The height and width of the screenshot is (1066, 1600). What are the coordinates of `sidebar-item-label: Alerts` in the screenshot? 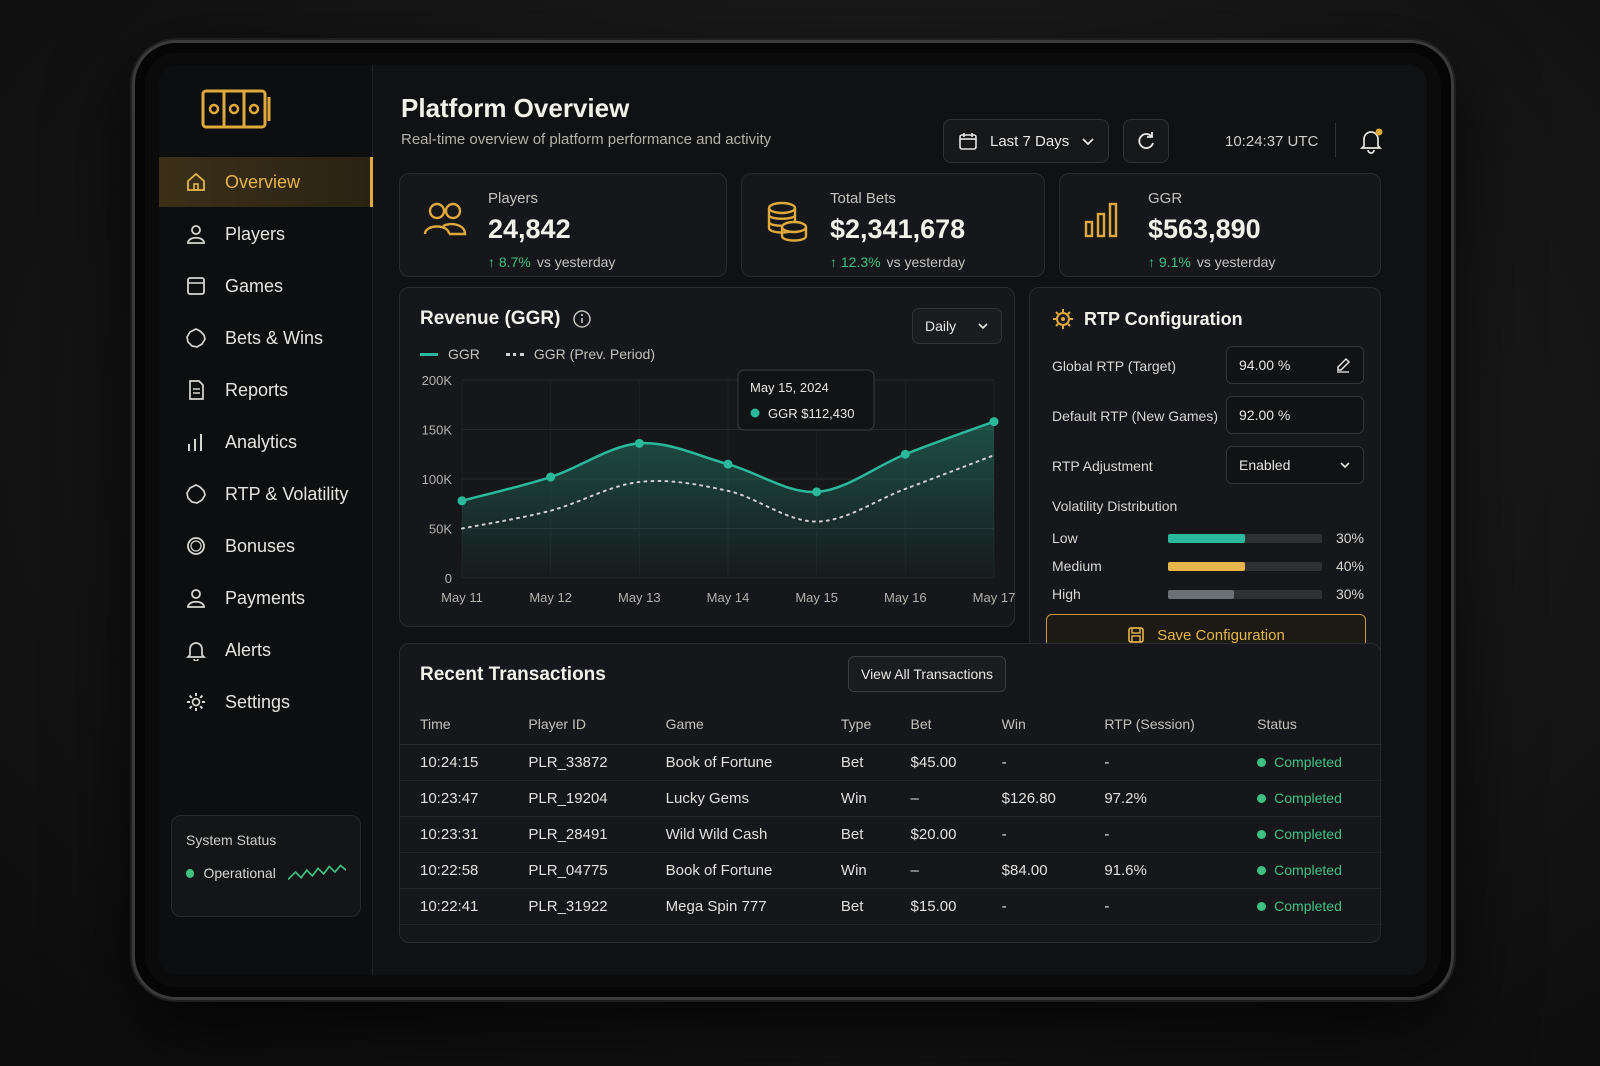 It's located at (248, 649).